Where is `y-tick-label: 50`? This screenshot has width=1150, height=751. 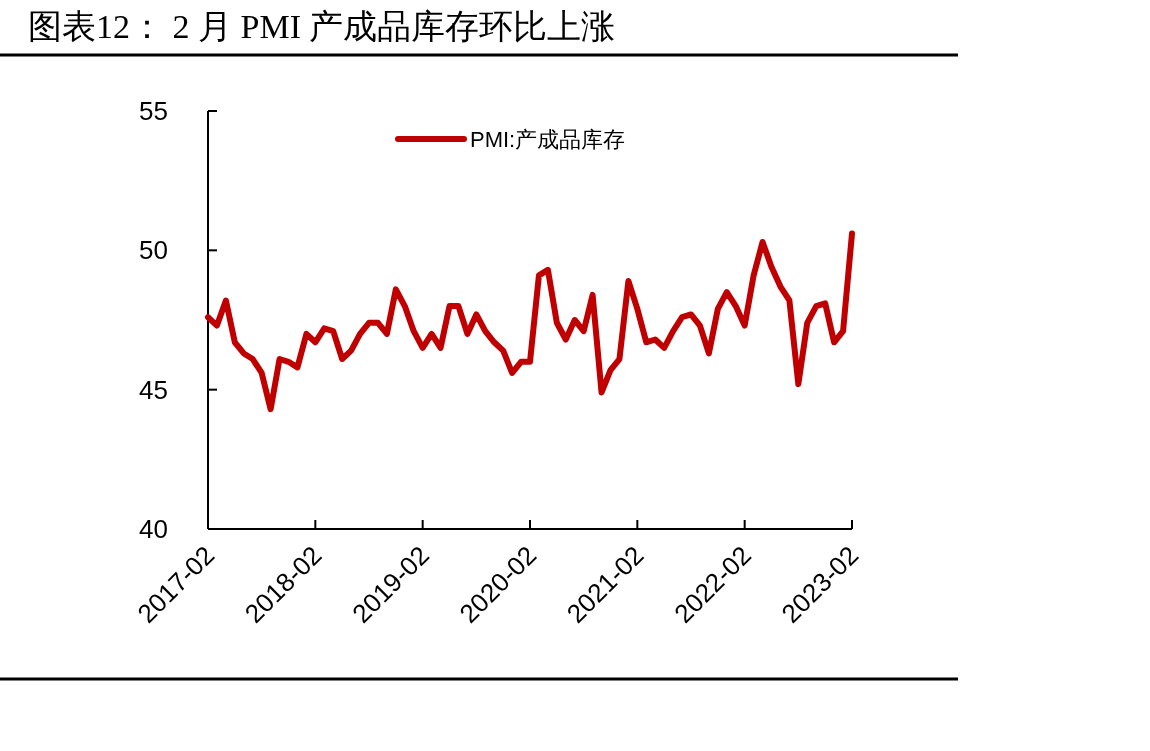 y-tick-label: 50 is located at coordinates (153, 250).